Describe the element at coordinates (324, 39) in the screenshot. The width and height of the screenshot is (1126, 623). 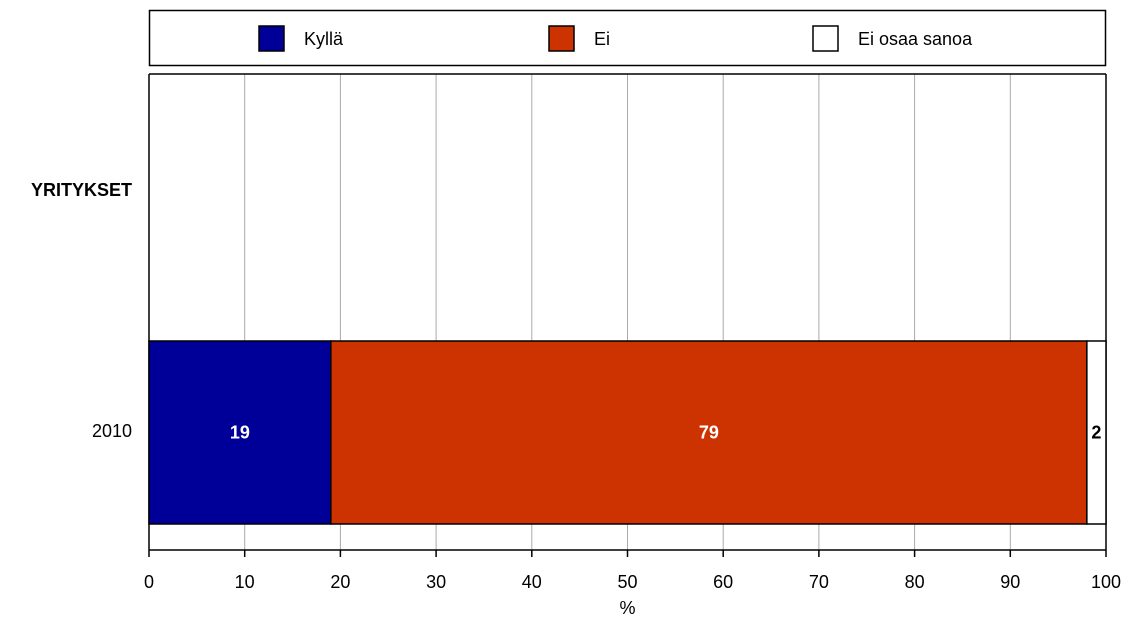
I see `legend-label-1: Kyllä` at that location.